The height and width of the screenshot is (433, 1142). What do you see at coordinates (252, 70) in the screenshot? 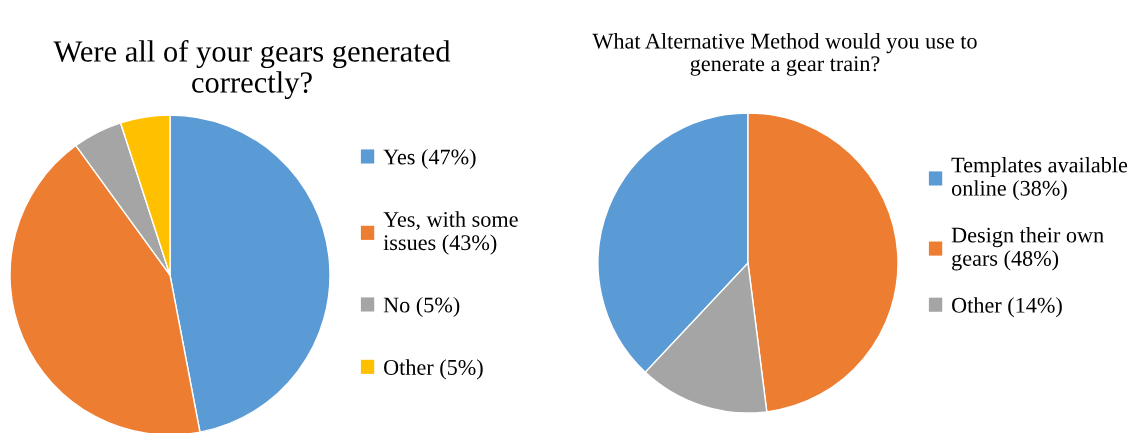
I see `chart-title: Were all of your gears generated correctly?` at bounding box center [252, 70].